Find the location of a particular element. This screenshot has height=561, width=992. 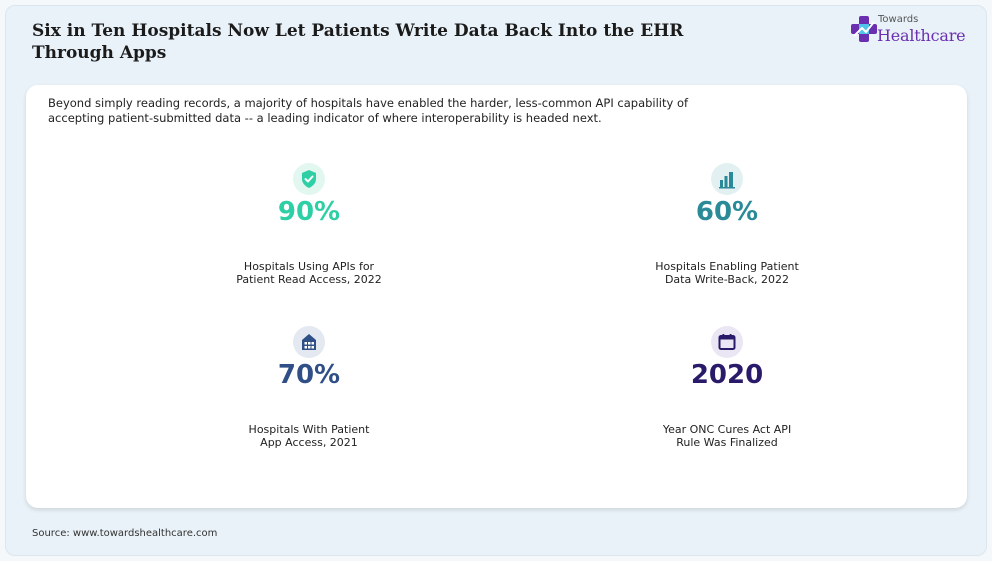

stat-label-line: Rule Was Finalized is located at coordinates (727, 442).